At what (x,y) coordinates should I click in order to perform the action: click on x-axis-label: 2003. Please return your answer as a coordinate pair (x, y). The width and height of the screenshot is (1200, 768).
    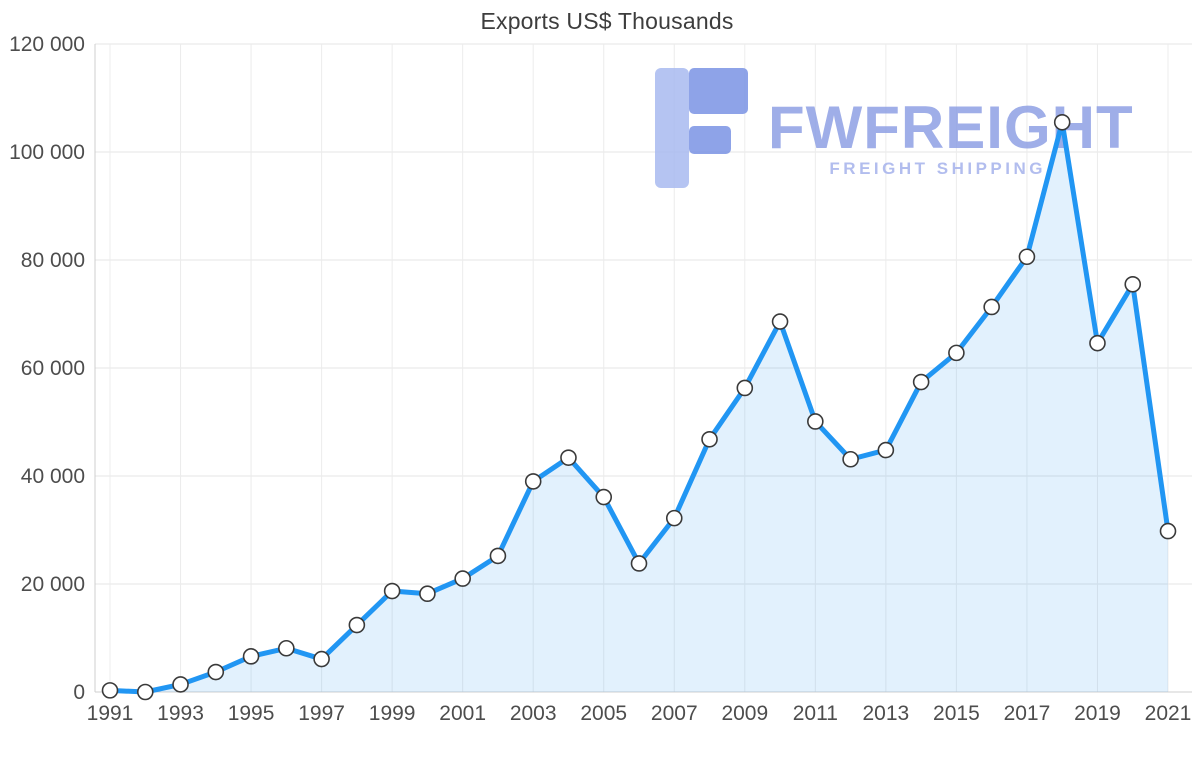
    Looking at the image, I should click on (533, 713).